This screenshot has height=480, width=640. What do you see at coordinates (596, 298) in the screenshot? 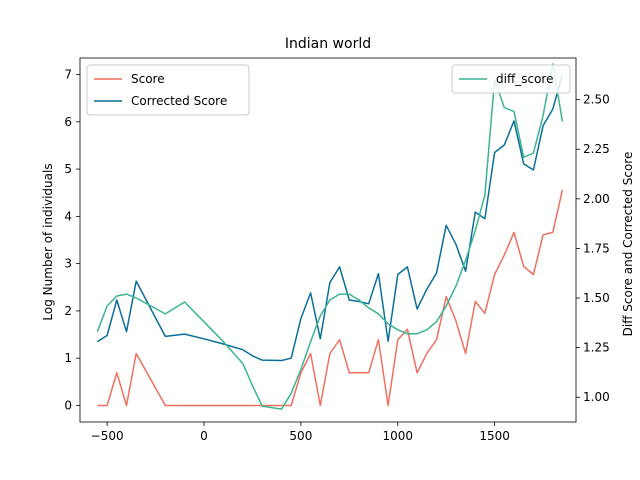
I see `y2-tick-label: 1.50` at bounding box center [596, 298].